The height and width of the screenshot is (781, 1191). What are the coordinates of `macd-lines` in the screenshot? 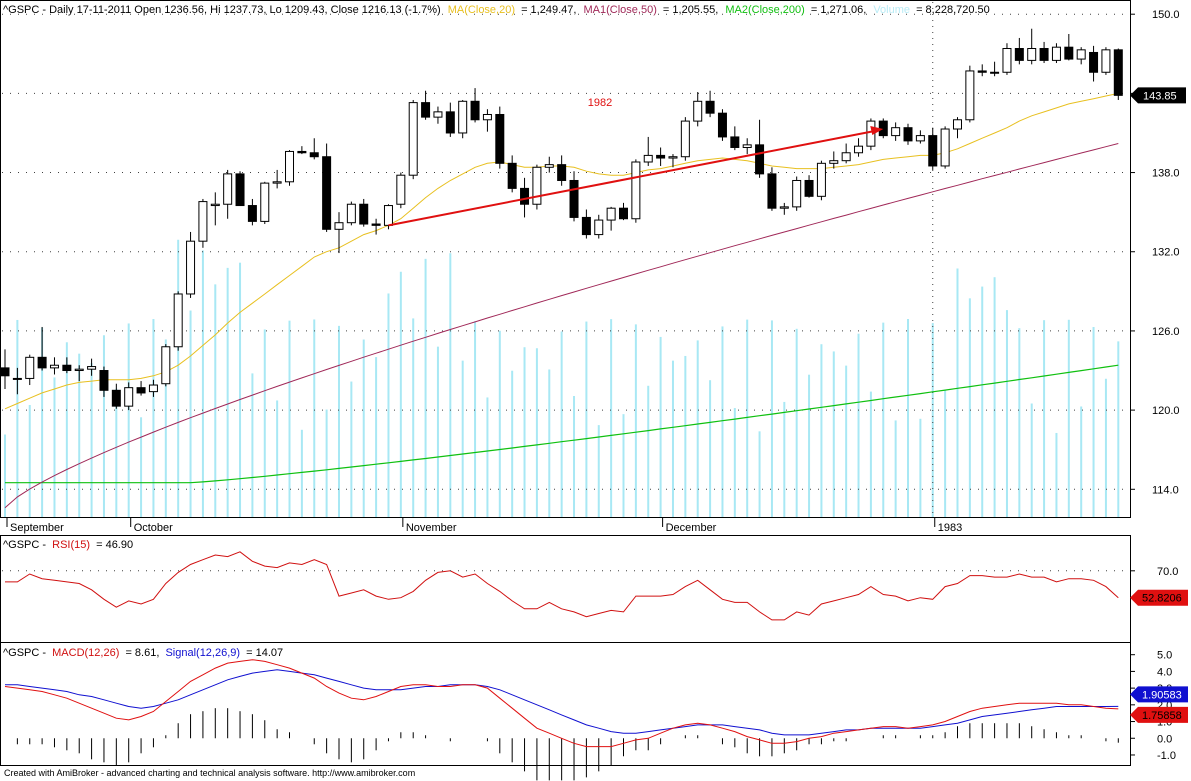 It's located at (561, 703).